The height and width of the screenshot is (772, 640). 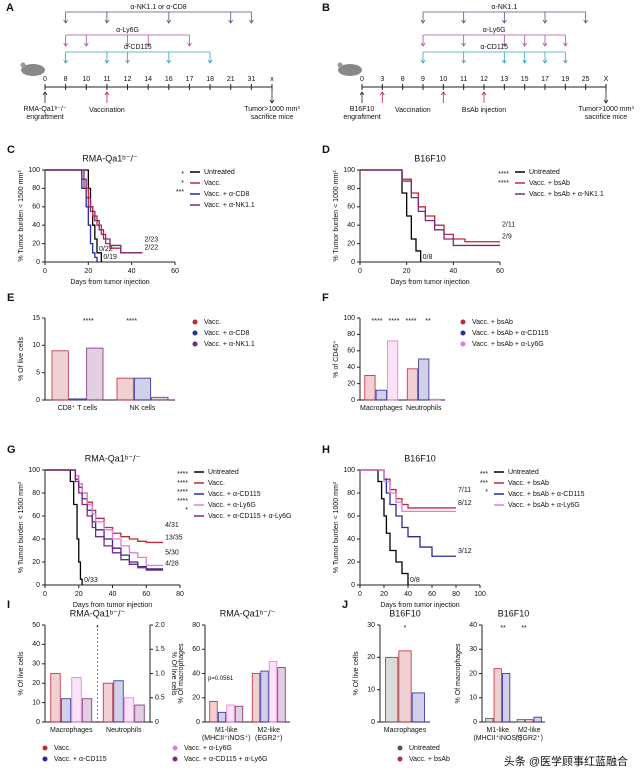 I want to click on x-tick-label: 0, so click(x=45, y=594).